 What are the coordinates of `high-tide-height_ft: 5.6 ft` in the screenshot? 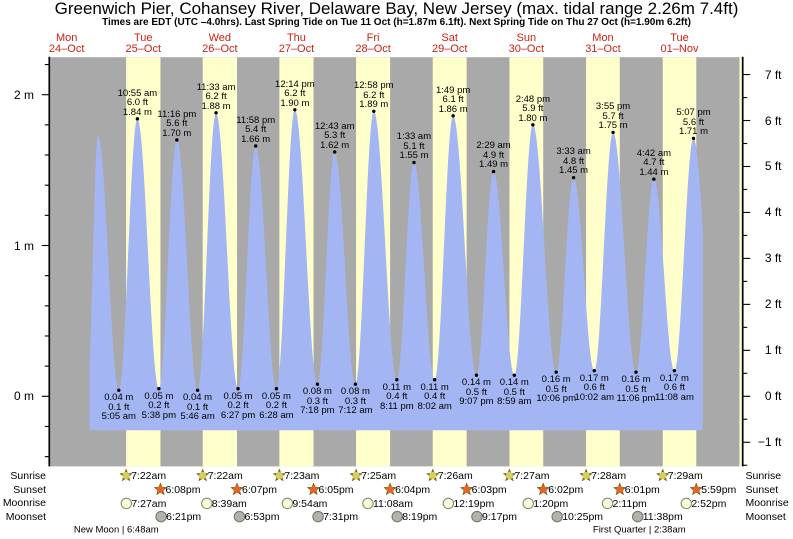 It's located at (693, 122).